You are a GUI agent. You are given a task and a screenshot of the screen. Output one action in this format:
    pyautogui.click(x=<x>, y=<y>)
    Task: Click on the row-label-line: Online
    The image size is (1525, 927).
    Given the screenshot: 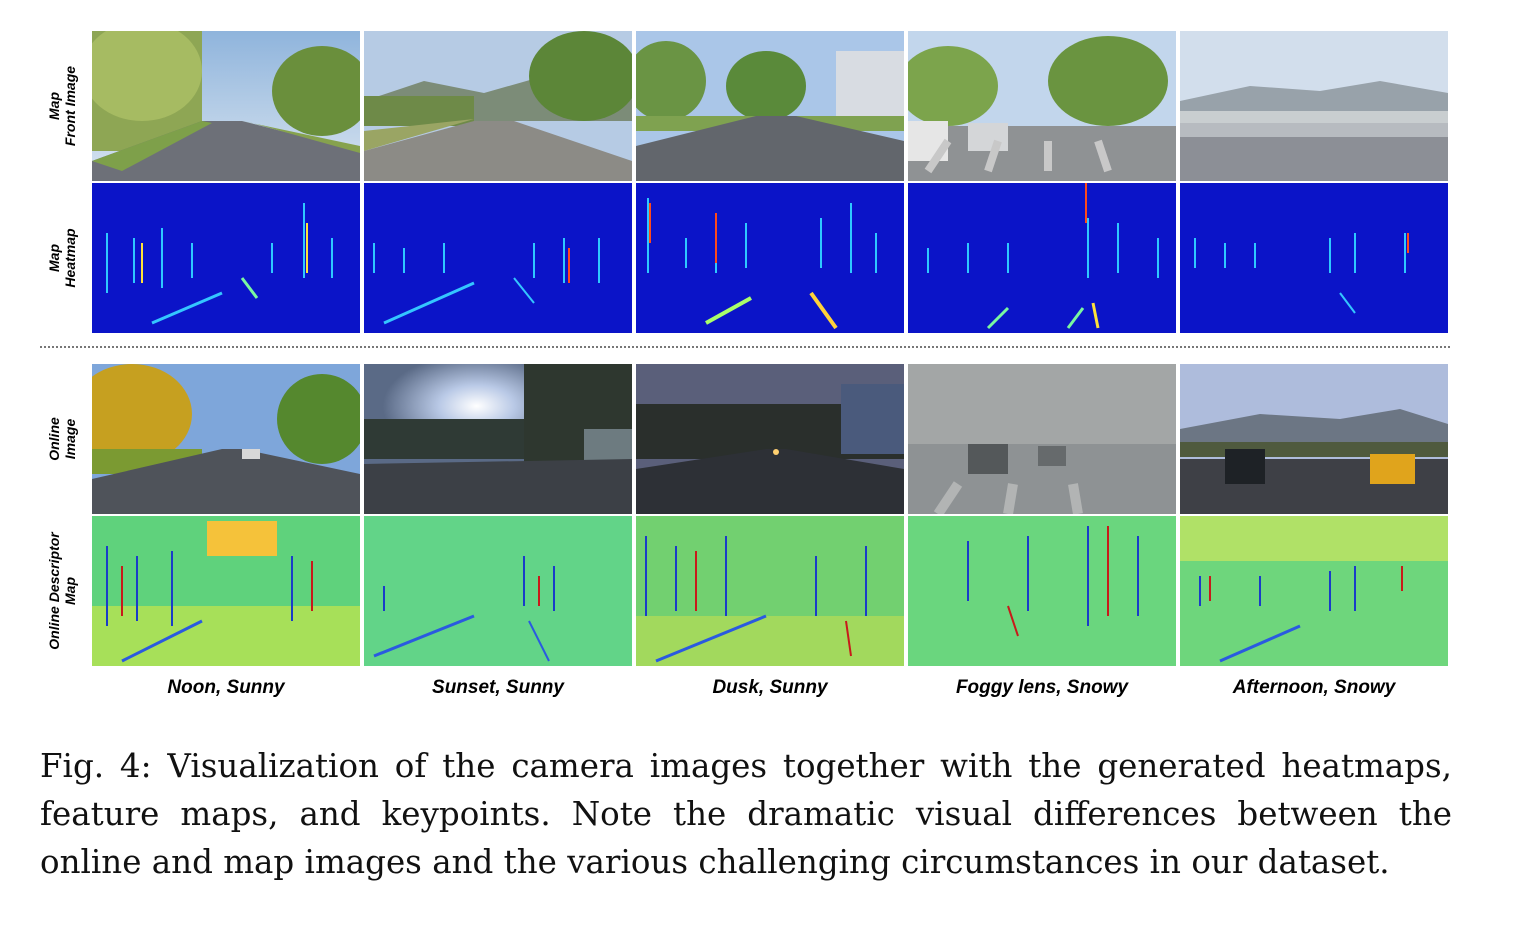 What is the action you would take?
    pyautogui.click(x=54, y=439)
    